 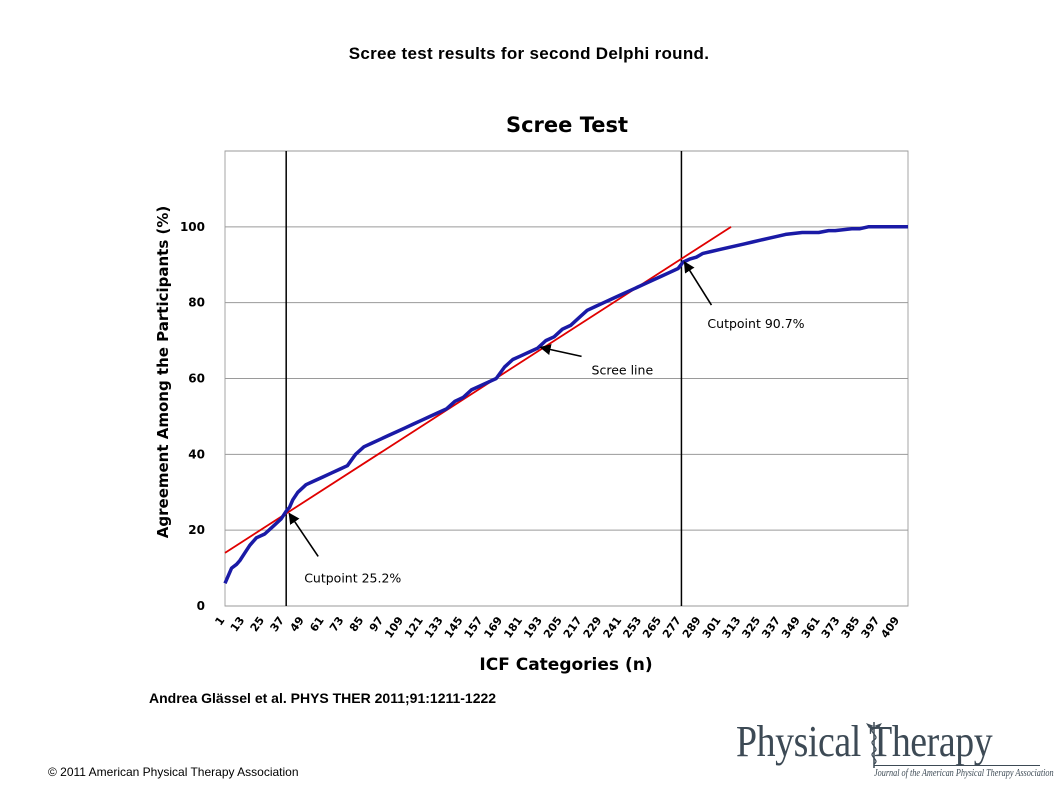 What do you see at coordinates (394, 627) in the screenshot?
I see `x-tick-label: 109` at bounding box center [394, 627].